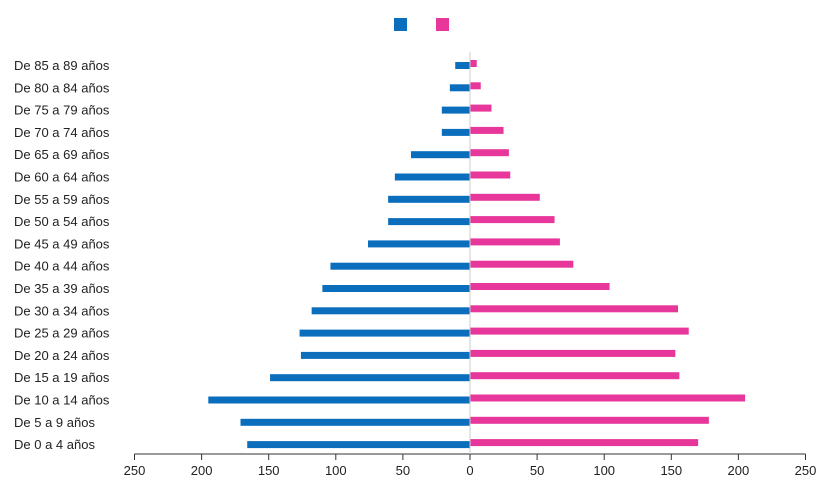 The image size is (830, 497). I want to click on category-label: De 75 a 79 años, so click(62, 110).